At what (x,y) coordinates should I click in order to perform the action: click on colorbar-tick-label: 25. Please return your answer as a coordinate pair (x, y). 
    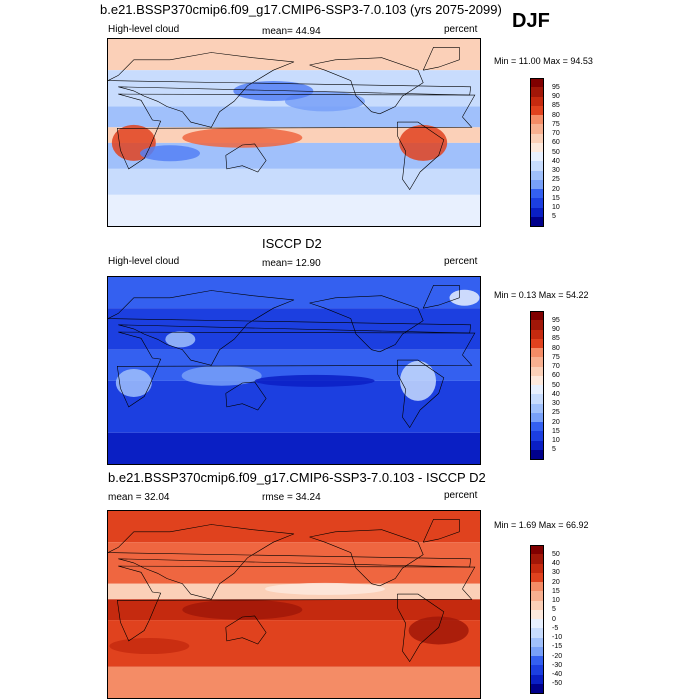
    Looking at the image, I should click on (556, 180).